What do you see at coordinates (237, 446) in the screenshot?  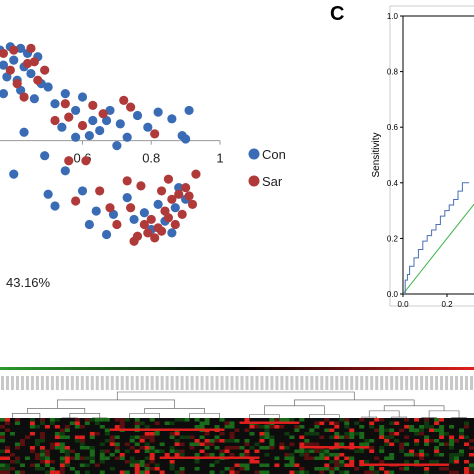 I see `heatmap-cells` at bounding box center [237, 446].